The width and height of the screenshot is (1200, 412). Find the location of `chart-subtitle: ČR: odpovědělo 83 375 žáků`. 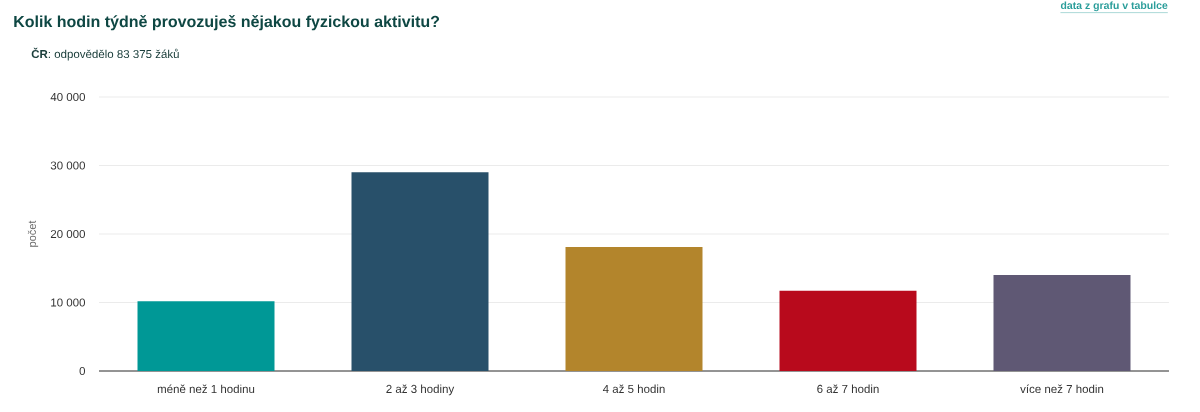

chart-subtitle: ČR: odpovědělo 83 375 žáků is located at coordinates (105, 54).